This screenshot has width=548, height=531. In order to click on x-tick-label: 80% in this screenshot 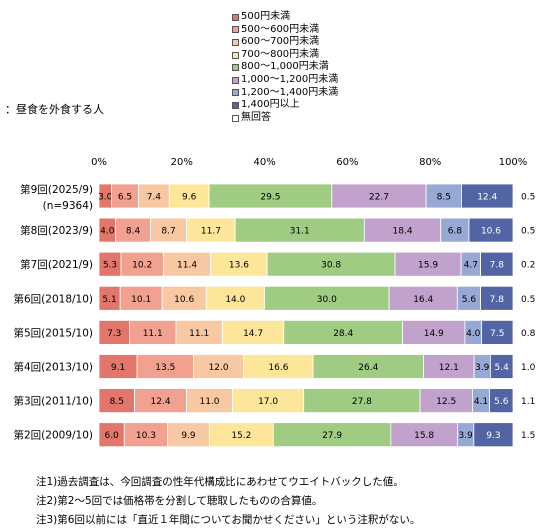, I will do `click(430, 162)`.